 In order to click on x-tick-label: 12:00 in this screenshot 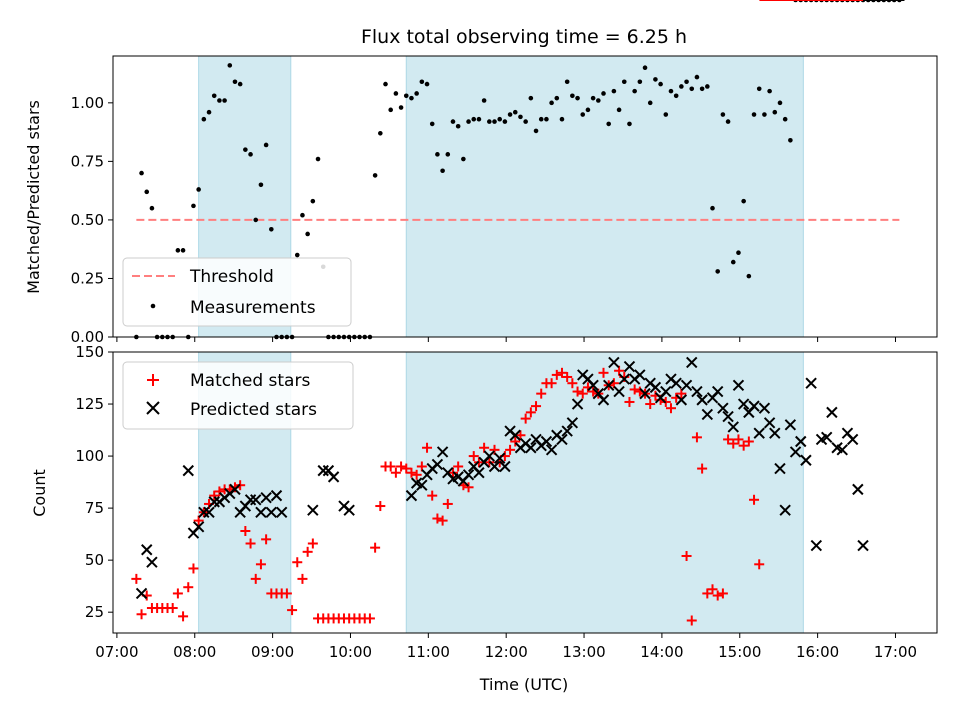, I will do `click(506, 652)`.